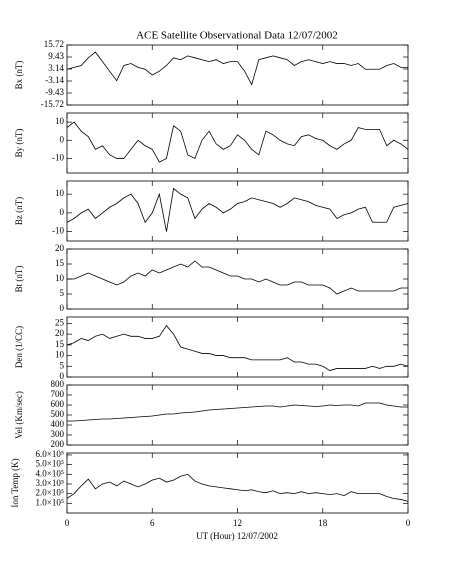  What do you see at coordinates (56, 68) in the screenshot?
I see `y-tick-label: 3.14` at bounding box center [56, 68].